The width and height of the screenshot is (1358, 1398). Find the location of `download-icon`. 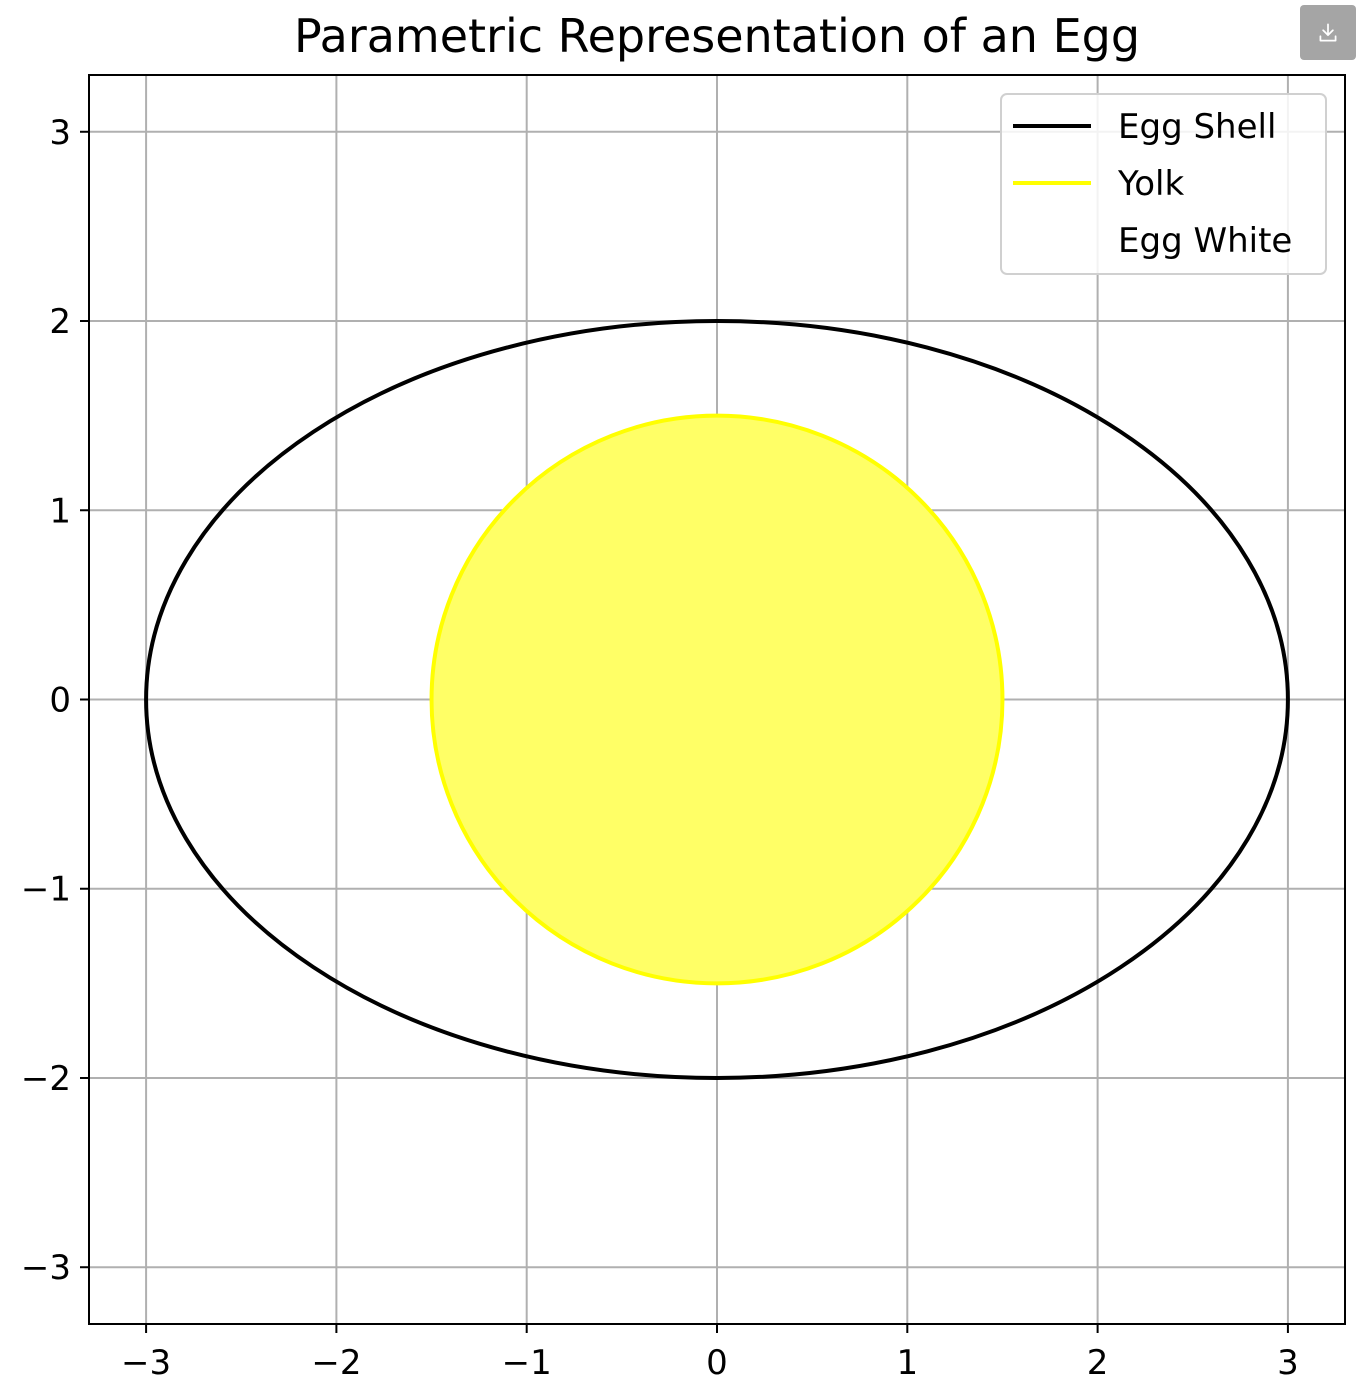

download-icon is located at coordinates (1328, 31).